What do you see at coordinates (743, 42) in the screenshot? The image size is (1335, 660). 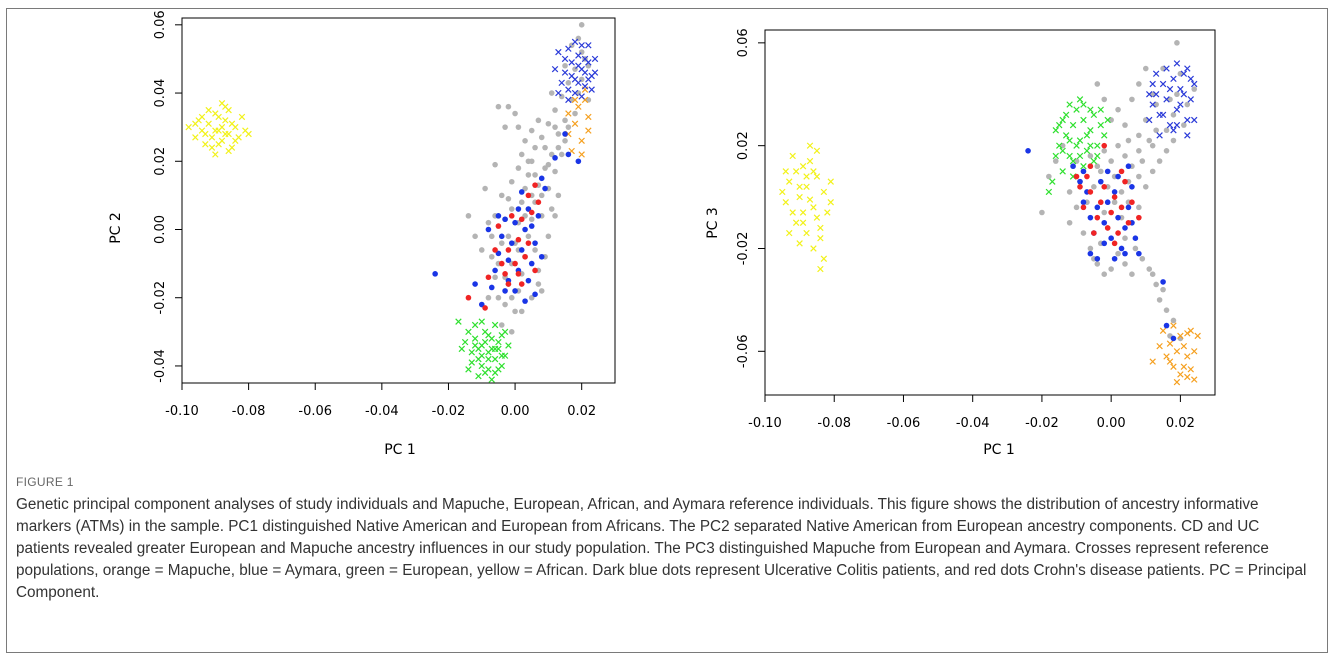 I see `y-tick-label: 0.06` at bounding box center [743, 42].